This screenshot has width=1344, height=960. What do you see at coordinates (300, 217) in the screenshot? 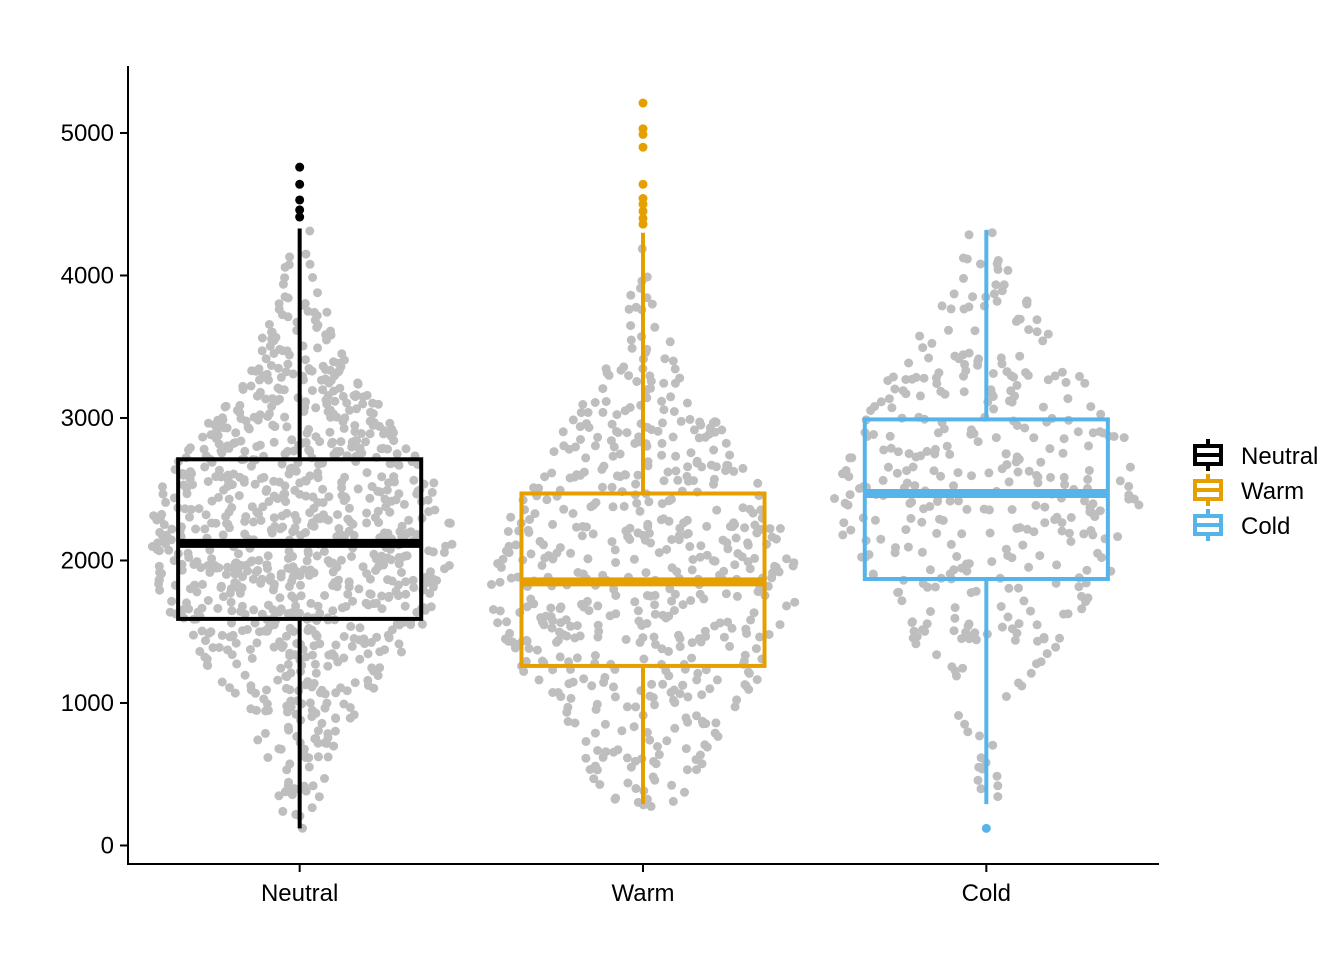
I see `outlier-point` at bounding box center [300, 217].